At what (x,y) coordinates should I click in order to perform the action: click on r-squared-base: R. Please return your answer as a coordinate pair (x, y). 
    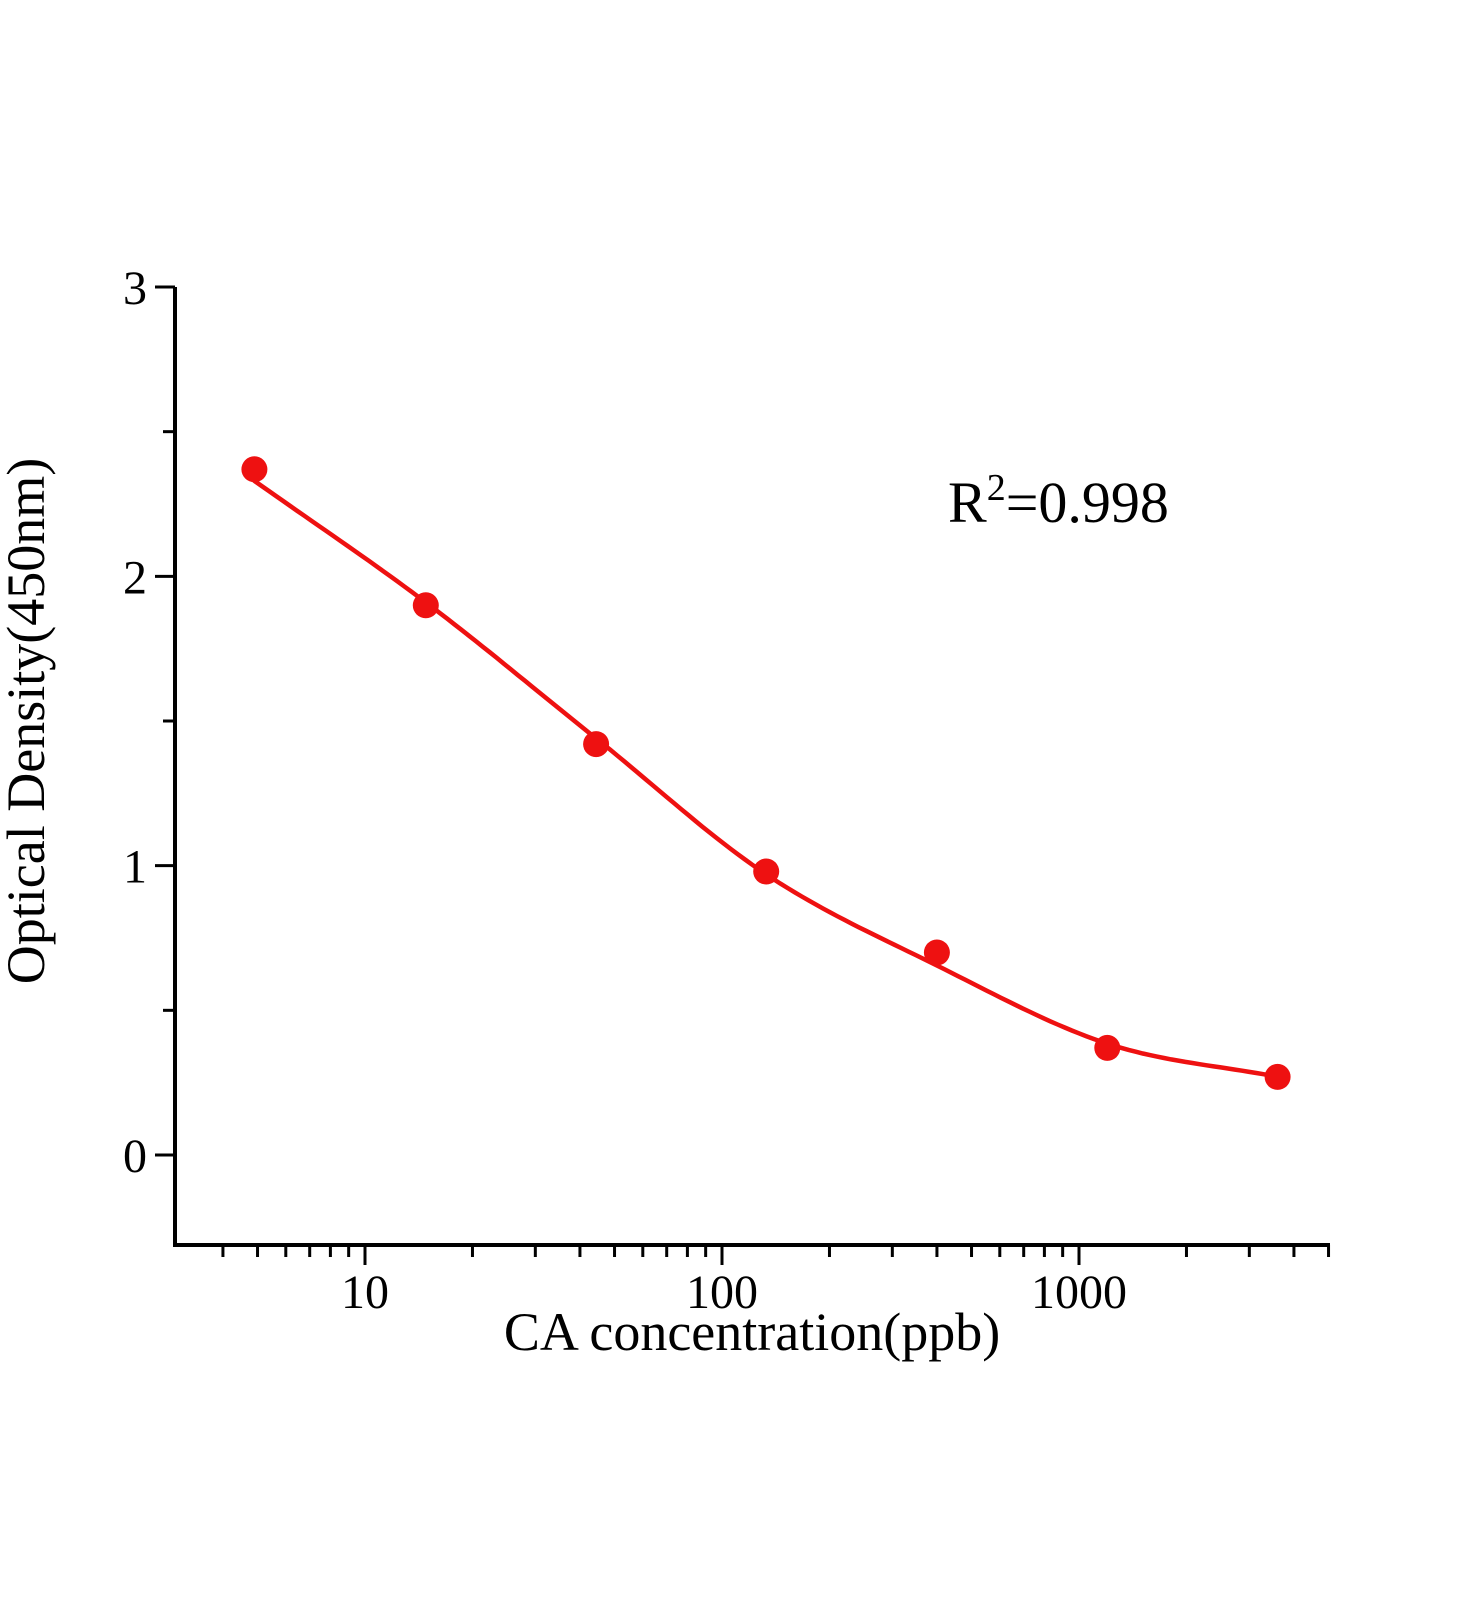
    Looking at the image, I should click on (967, 502).